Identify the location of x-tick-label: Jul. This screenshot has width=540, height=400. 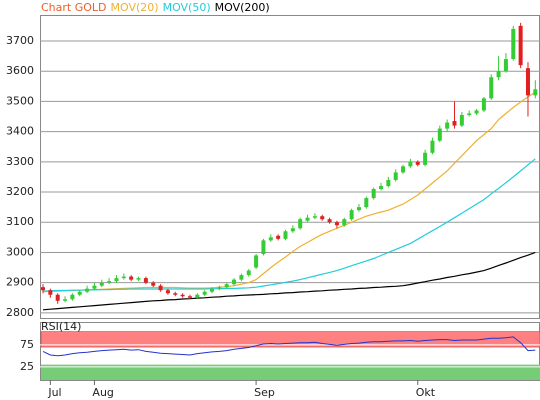
(54, 392).